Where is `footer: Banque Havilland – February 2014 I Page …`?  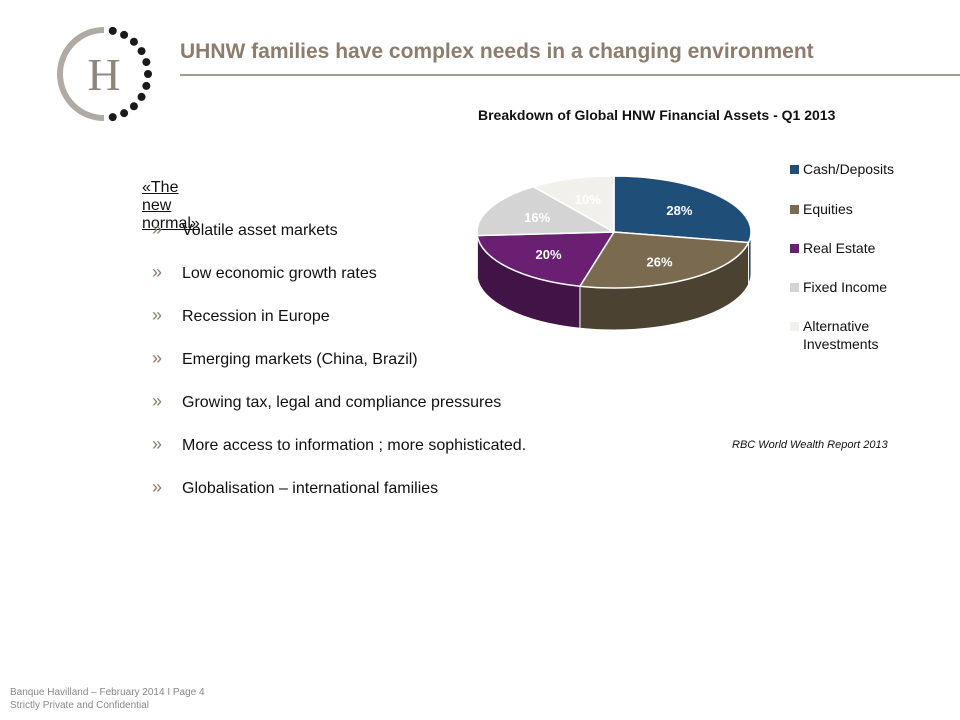
footer: Banque Havilland – February 2014 I Page … is located at coordinates (107, 699).